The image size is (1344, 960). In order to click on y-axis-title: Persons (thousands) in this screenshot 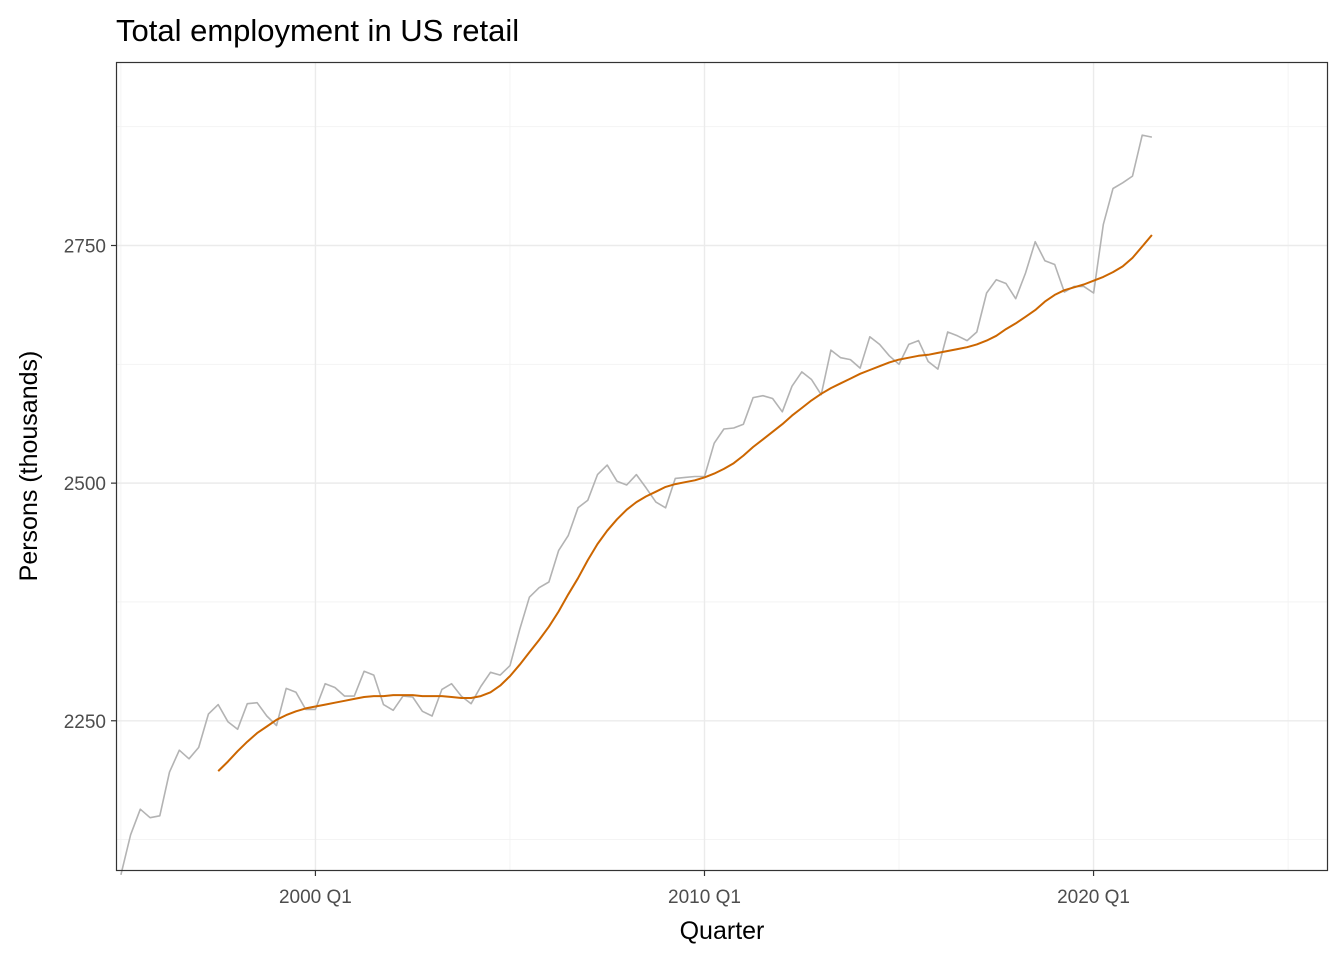, I will do `click(29, 466)`.